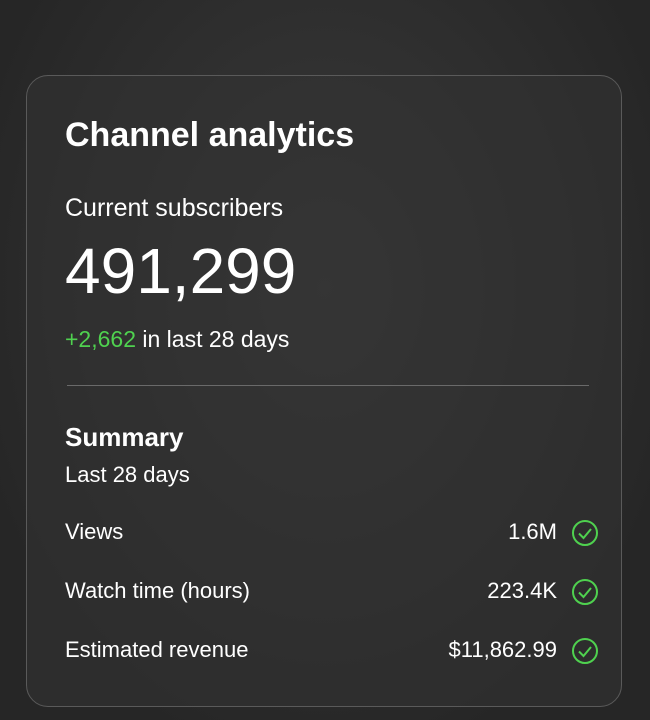 The width and height of the screenshot is (650, 720). I want to click on subscribers-label: Current subscribers, so click(174, 208).